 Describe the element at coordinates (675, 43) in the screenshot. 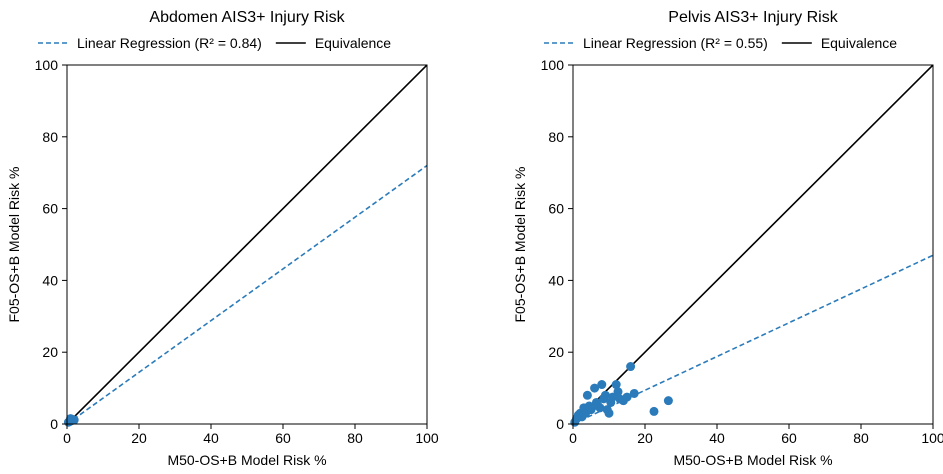

I see `legend-label-1: Linear Regression (R² = 0.55)` at that location.